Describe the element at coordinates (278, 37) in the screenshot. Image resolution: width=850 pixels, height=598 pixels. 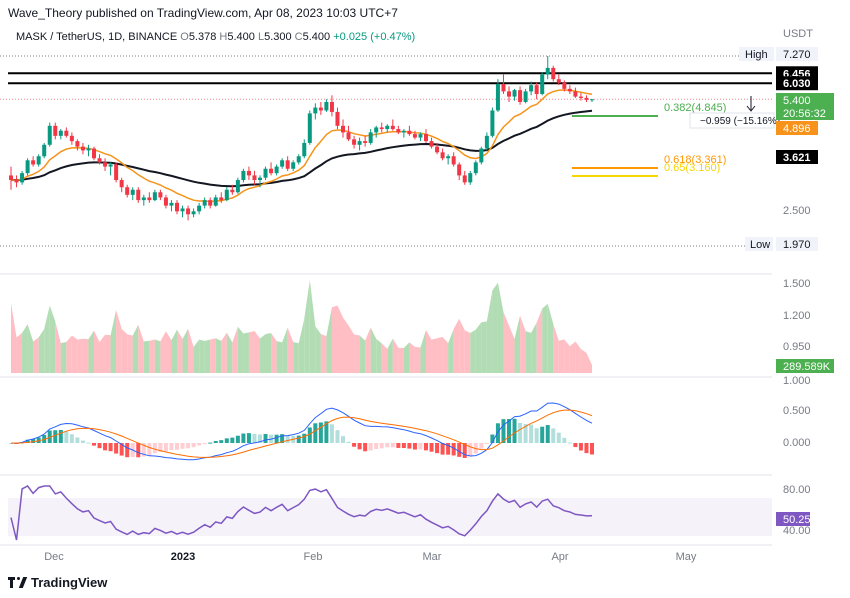
I see `low-value: 5.300` at that location.